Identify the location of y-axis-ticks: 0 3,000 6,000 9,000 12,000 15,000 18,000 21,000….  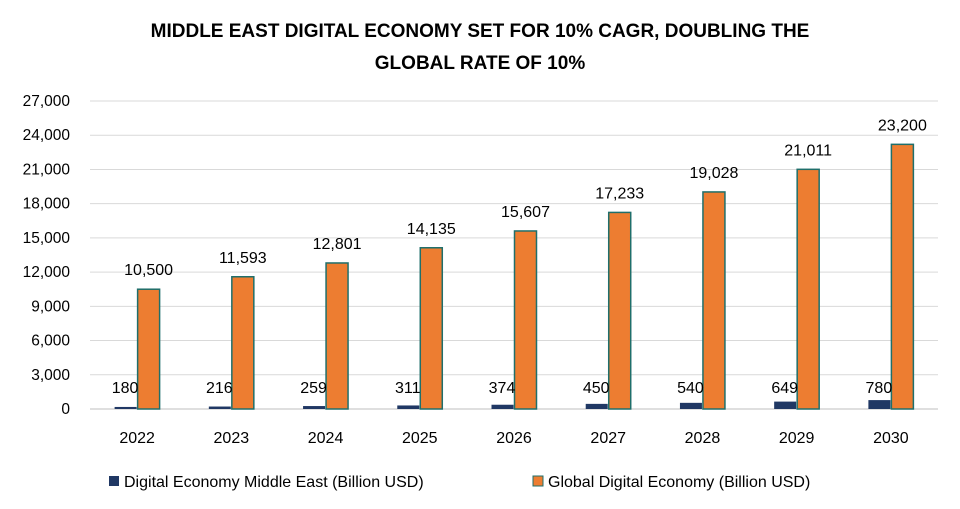
(47, 255).